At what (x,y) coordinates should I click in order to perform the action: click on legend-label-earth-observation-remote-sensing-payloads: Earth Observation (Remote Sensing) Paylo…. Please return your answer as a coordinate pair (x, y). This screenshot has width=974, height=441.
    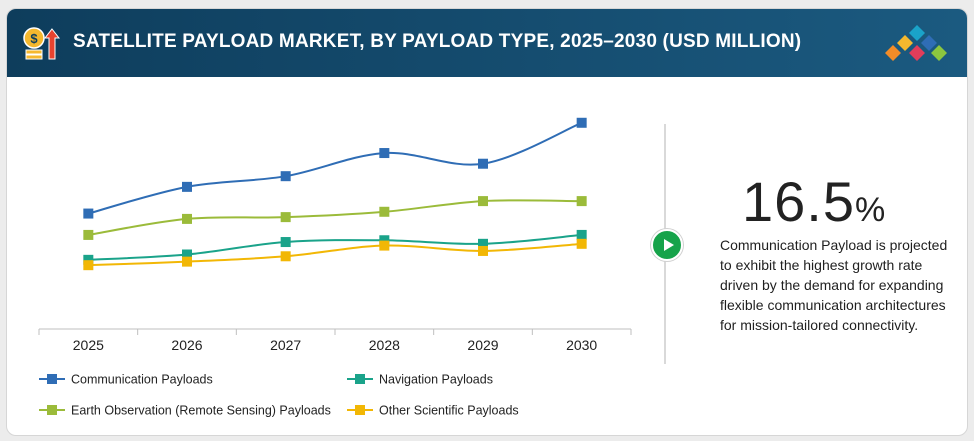
    Looking at the image, I should click on (201, 411).